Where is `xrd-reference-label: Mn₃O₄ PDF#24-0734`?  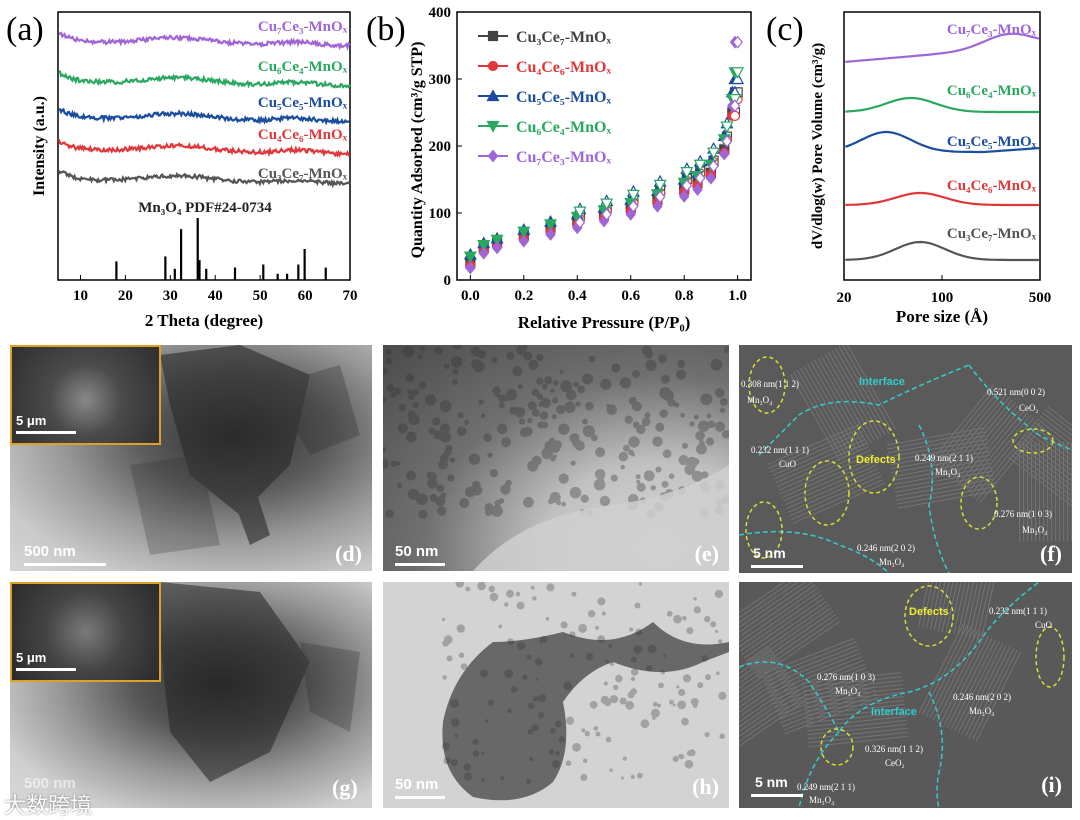 xrd-reference-label: Mn₃O₄ PDF#24-0734 is located at coordinates (205, 208).